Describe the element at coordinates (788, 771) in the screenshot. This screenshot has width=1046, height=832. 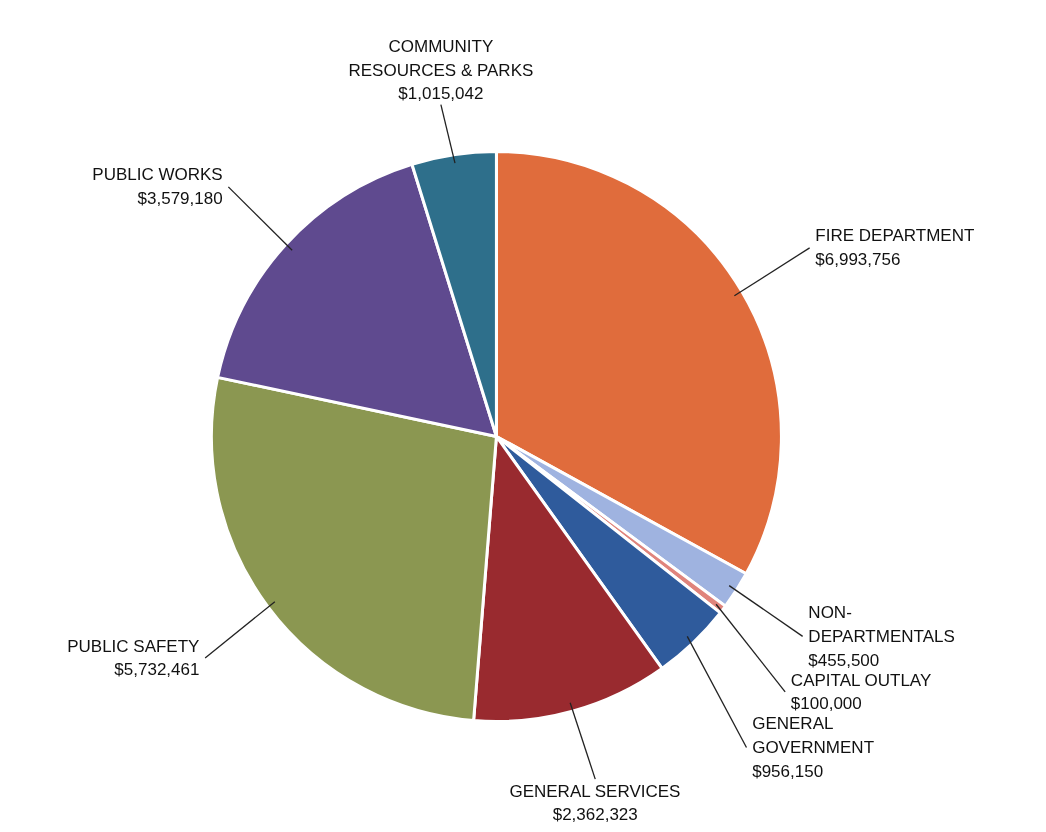
I see `data-label: $956,150` at that location.